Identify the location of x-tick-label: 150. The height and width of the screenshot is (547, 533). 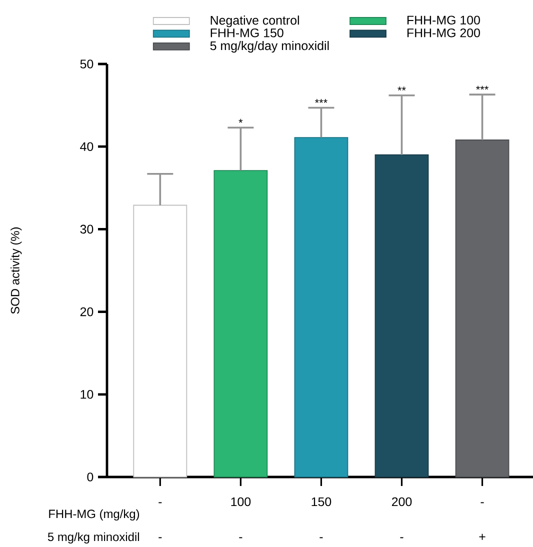
(322, 501).